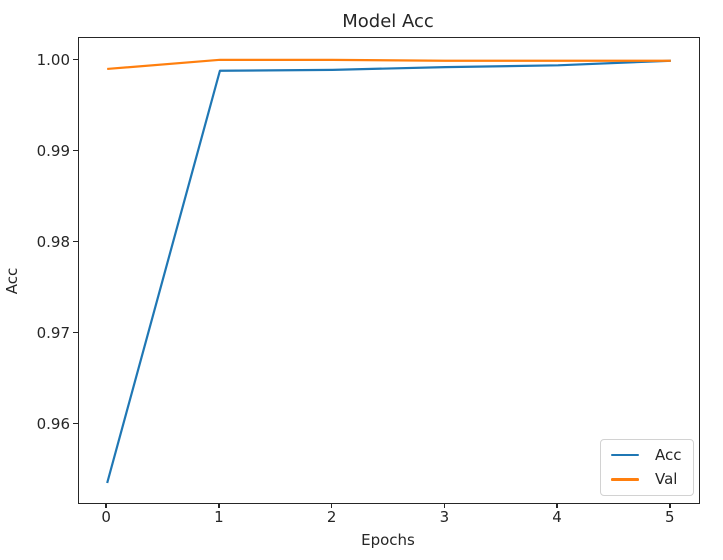  Describe the element at coordinates (219, 517) in the screenshot. I see `x-tick-label: 1` at that location.